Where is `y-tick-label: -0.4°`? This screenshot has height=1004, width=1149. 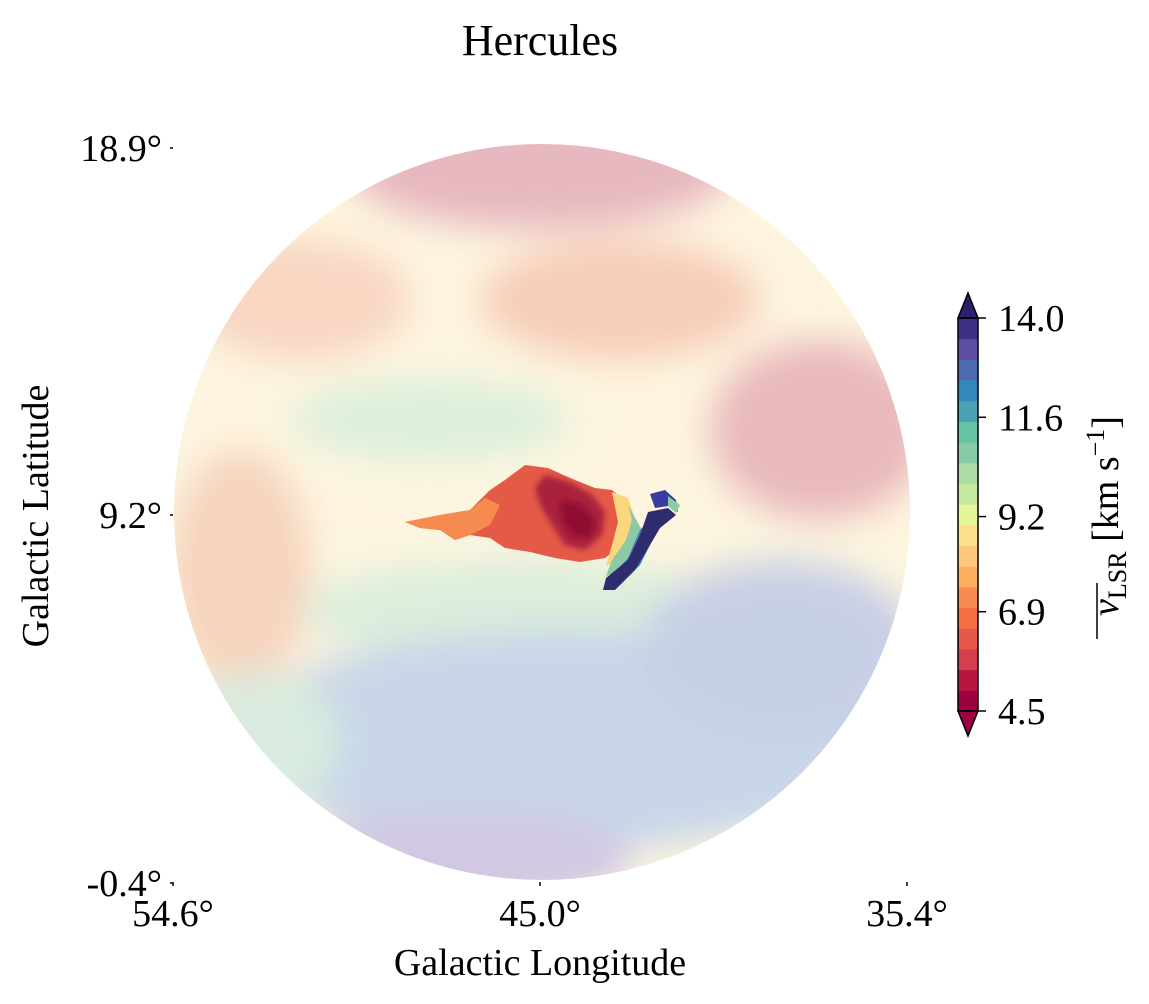
y-tick-label: -0.4° is located at coordinates (124, 884).